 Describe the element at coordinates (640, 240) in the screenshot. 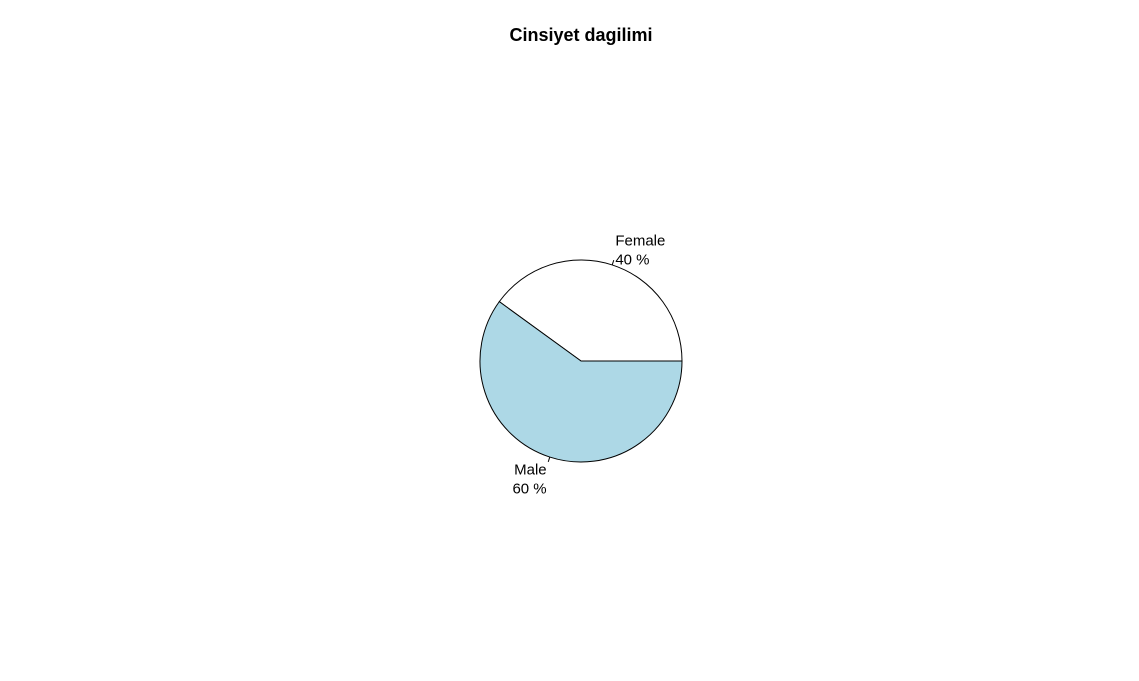

I see `pie-label-name: Female` at that location.